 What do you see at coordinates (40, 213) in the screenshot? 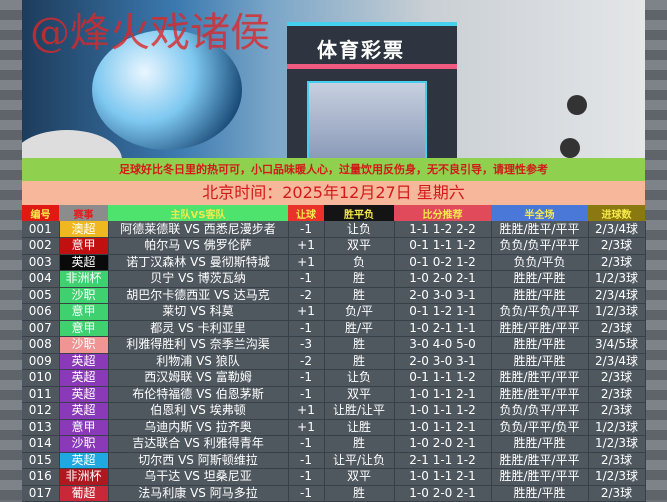
I see `column-header: 编号` at bounding box center [40, 213].